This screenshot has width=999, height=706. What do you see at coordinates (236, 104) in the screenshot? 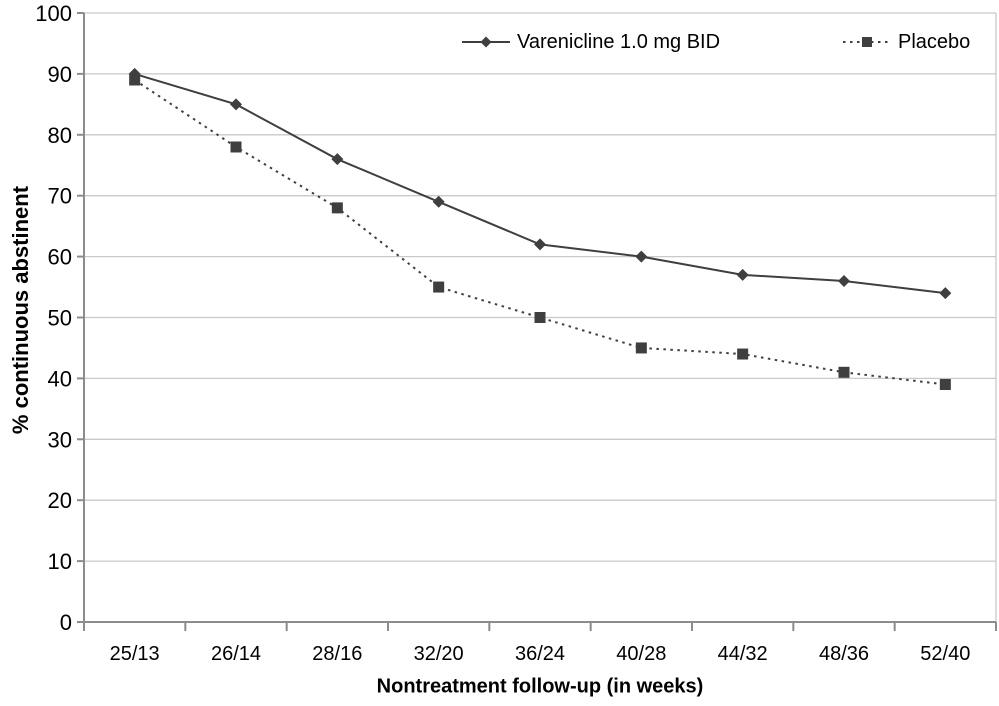
I see `marker-varenicline-26/14` at bounding box center [236, 104].